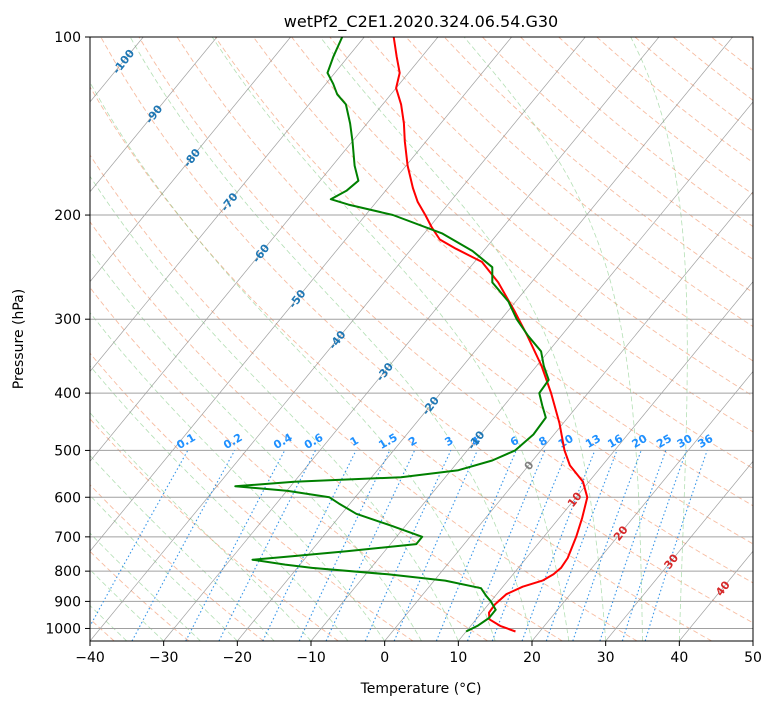  What do you see at coordinates (421, 689) in the screenshot?
I see `x-axis-label: Temperature (°C)` at bounding box center [421, 689].